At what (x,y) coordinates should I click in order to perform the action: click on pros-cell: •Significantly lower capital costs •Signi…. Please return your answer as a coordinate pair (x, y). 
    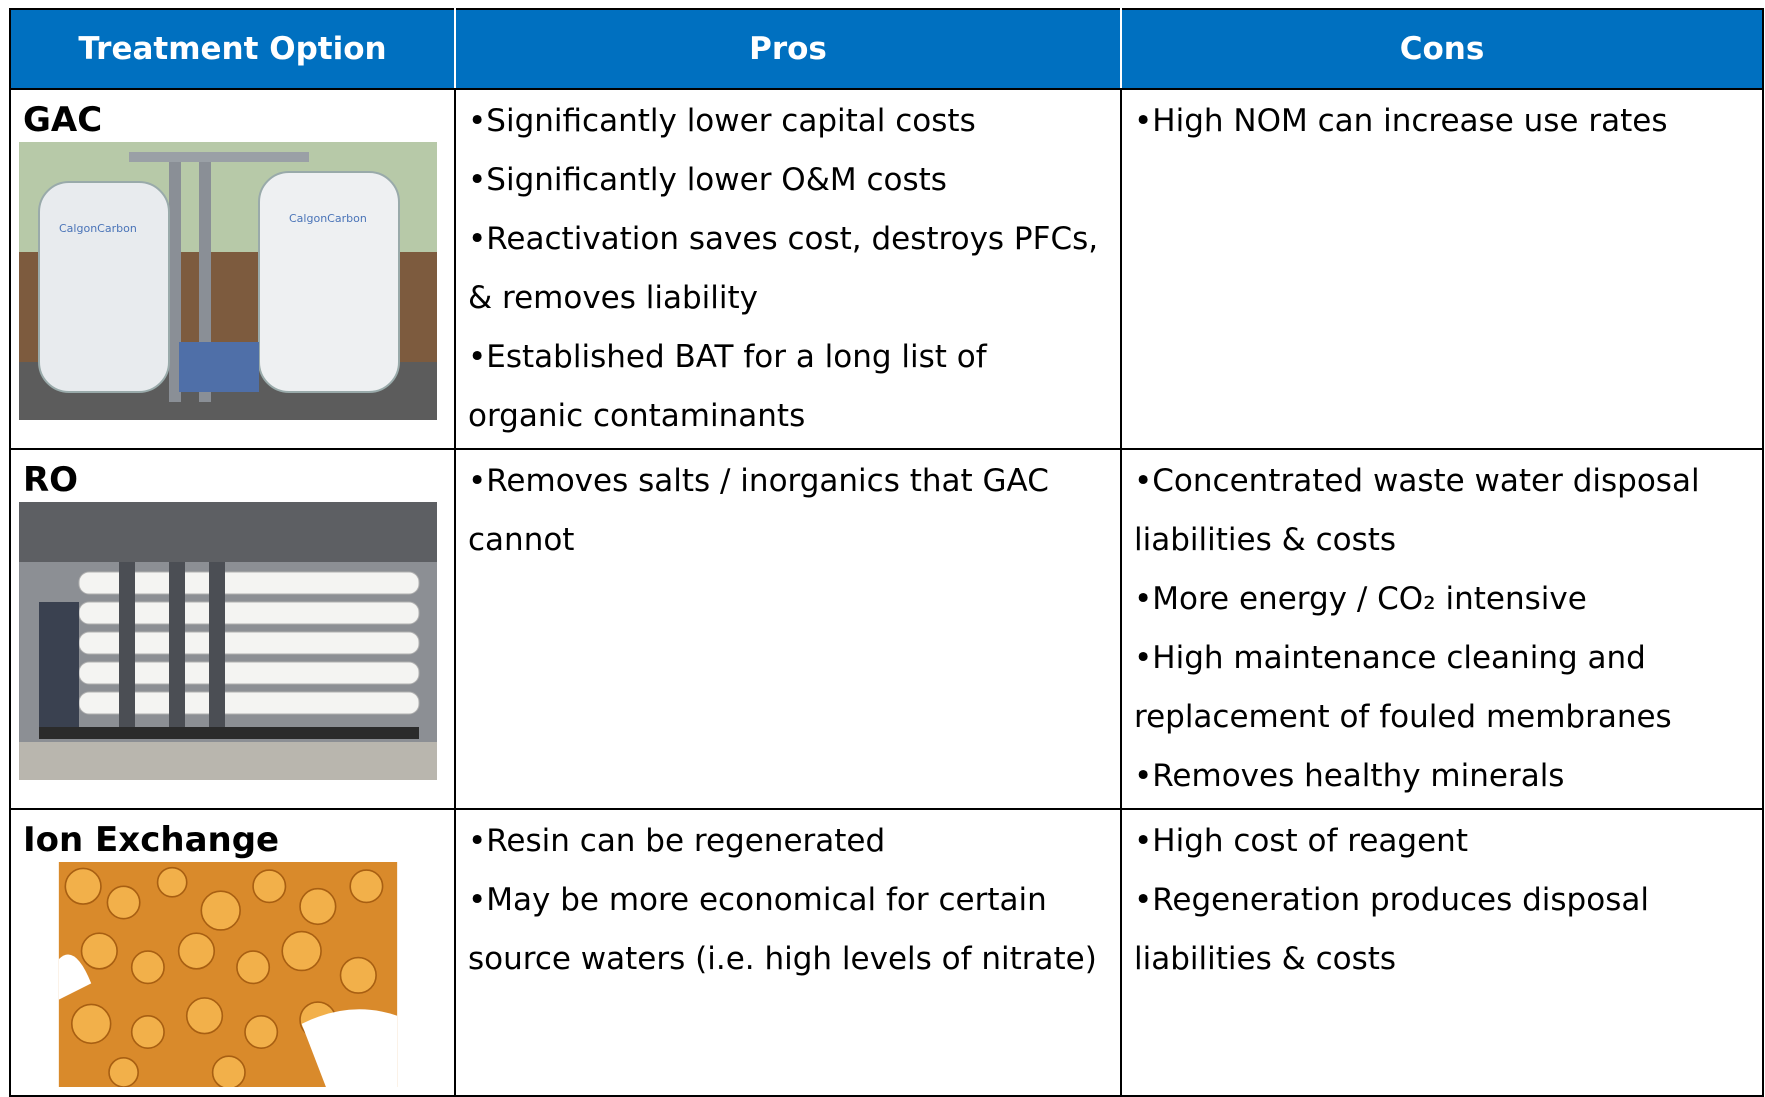
    Looking at the image, I should click on (788, 269).